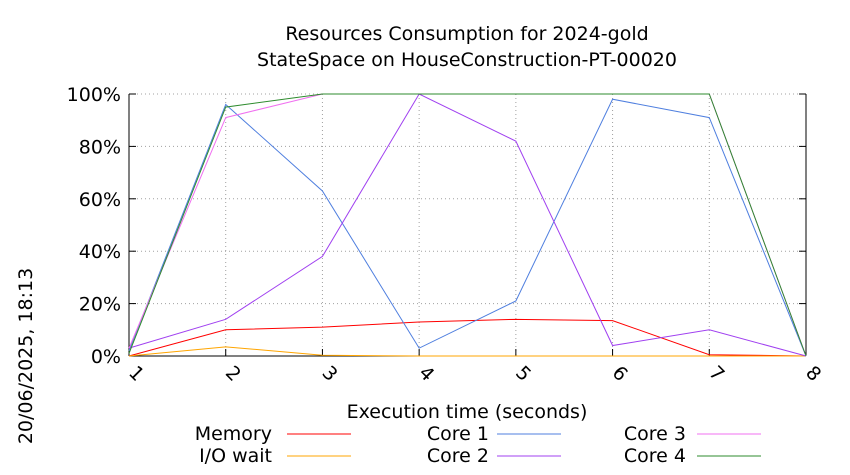 Image resolution: width=850 pixels, height=475 pixels. Describe the element at coordinates (94, 95) in the screenshot. I see `y-tick-label: 100%` at that location.